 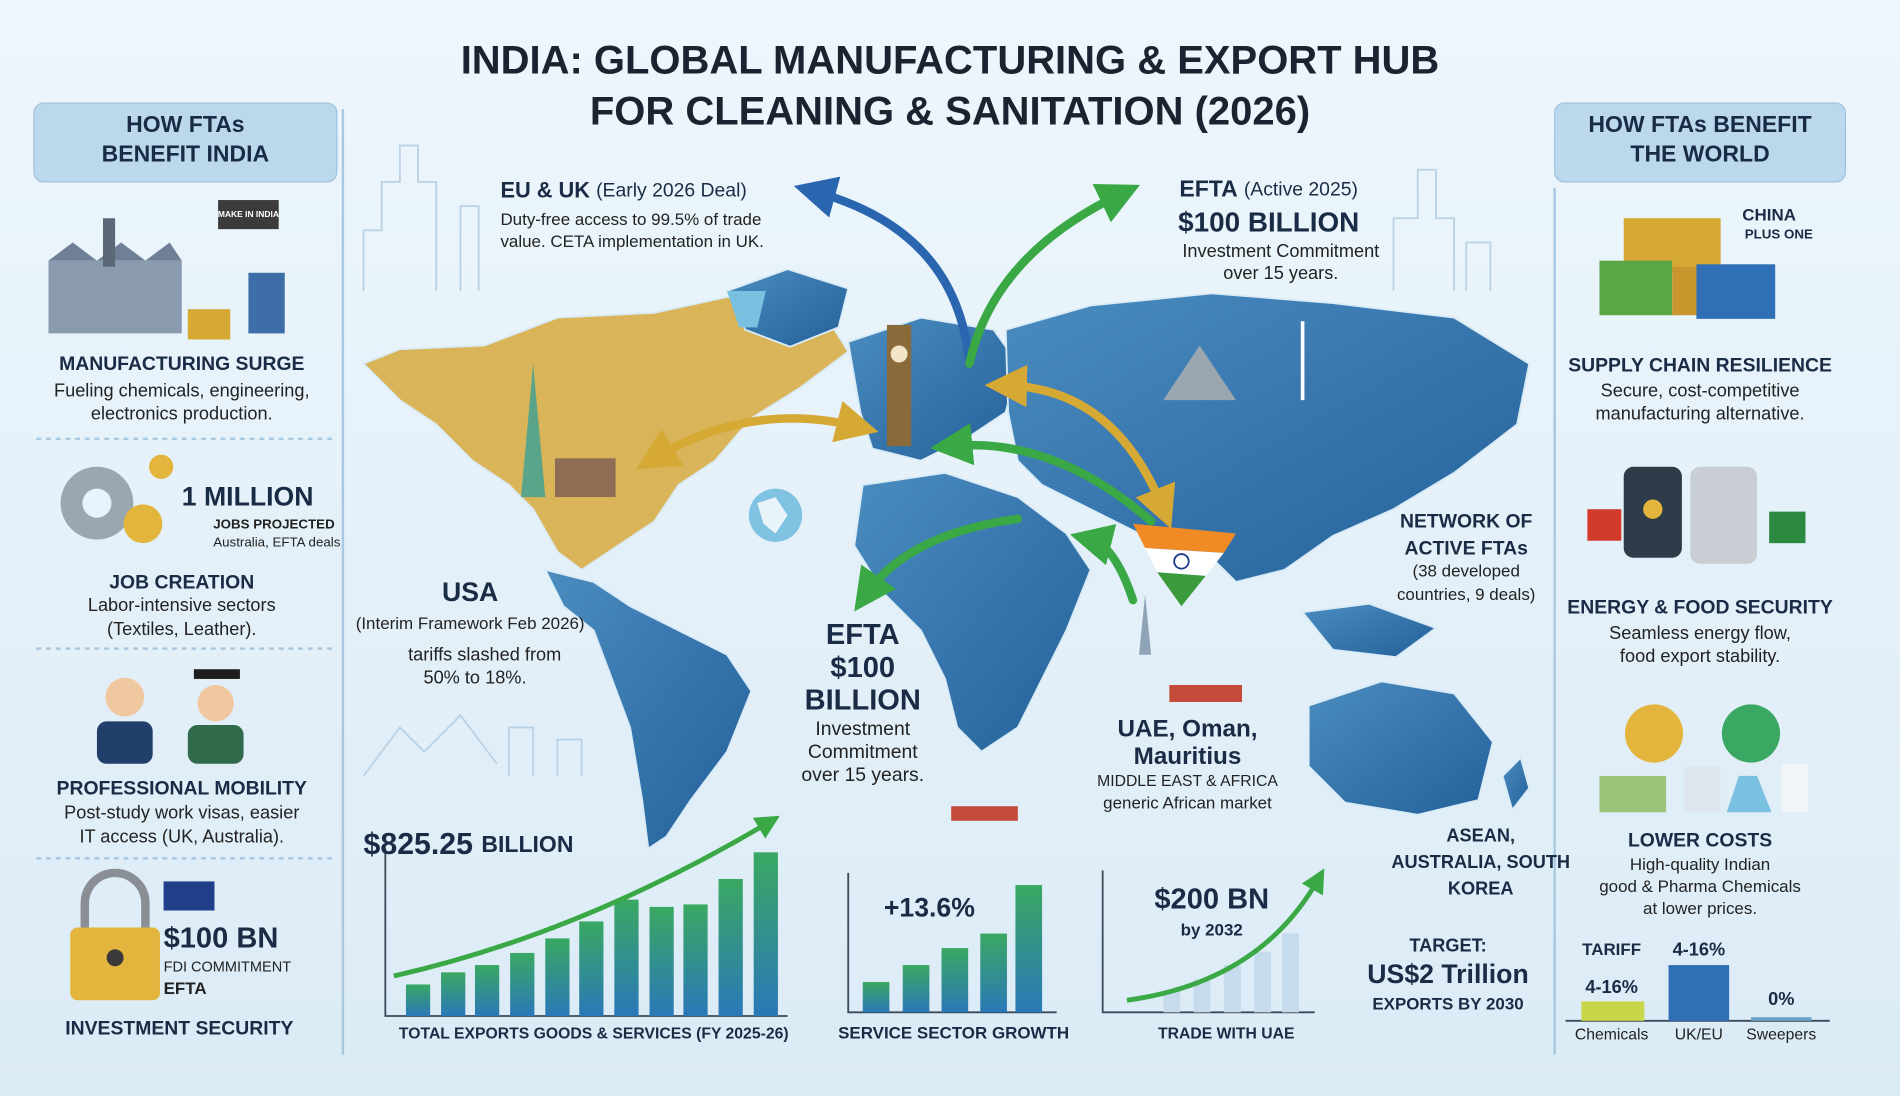 What do you see at coordinates (484, 655) in the screenshot?
I see `callout-text: tariffs slashed from` at bounding box center [484, 655].